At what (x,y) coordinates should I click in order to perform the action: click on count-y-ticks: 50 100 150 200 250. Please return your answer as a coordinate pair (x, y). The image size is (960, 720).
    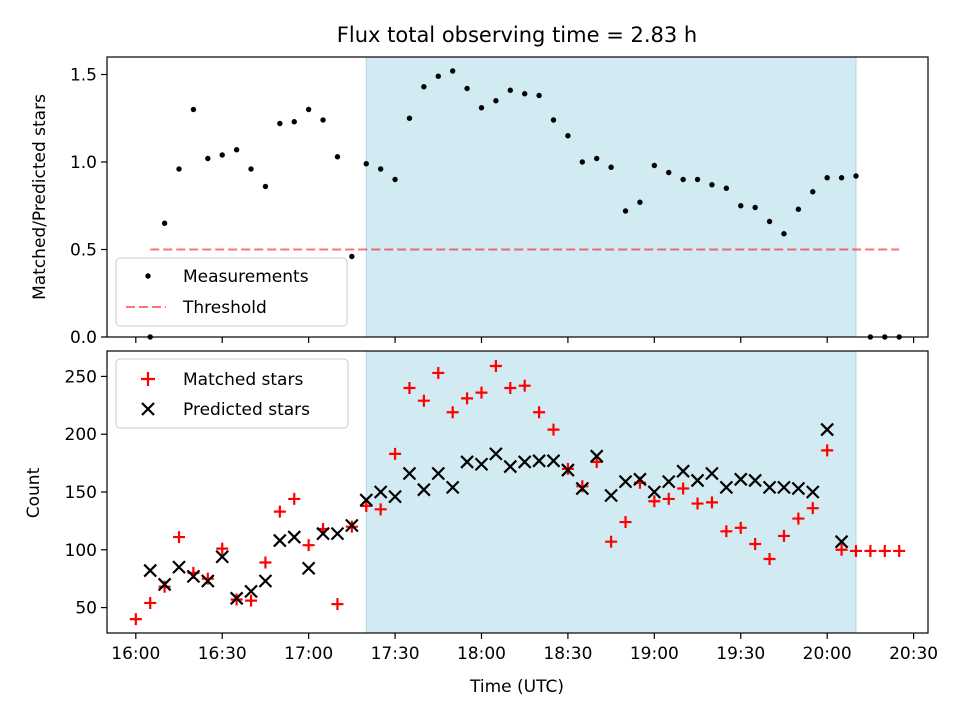
    Looking at the image, I should click on (86, 493).